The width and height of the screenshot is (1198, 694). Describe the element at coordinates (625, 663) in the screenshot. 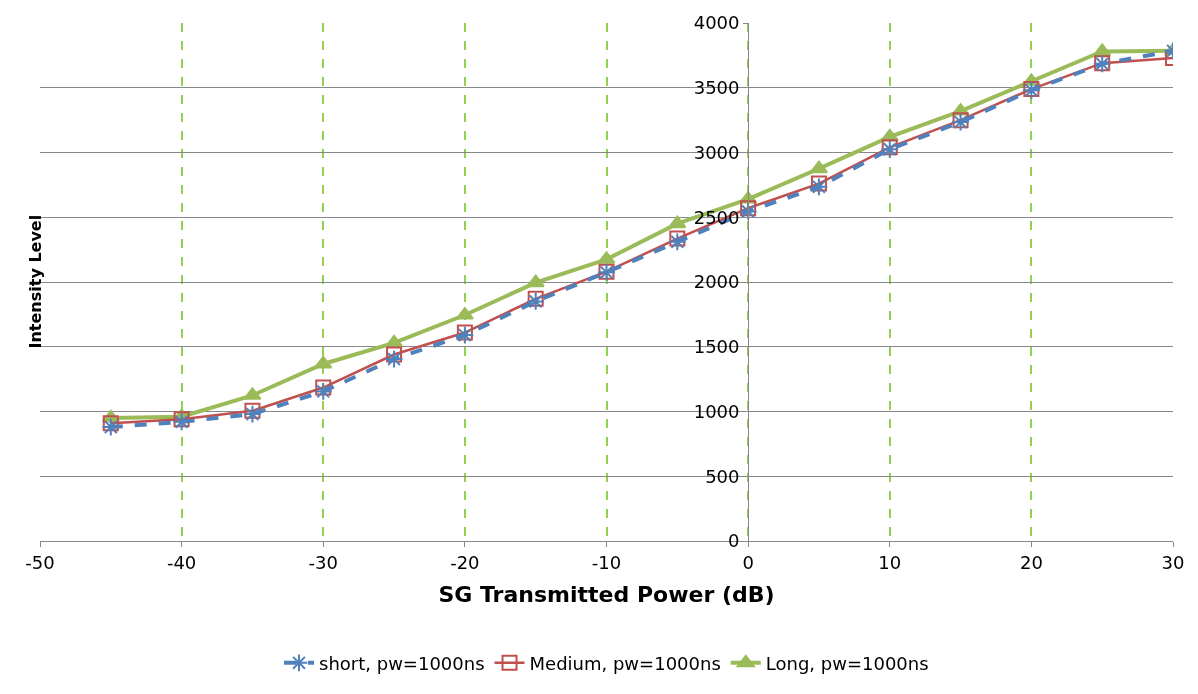

I see `legend-label: Medium, pw=1000ns` at that location.